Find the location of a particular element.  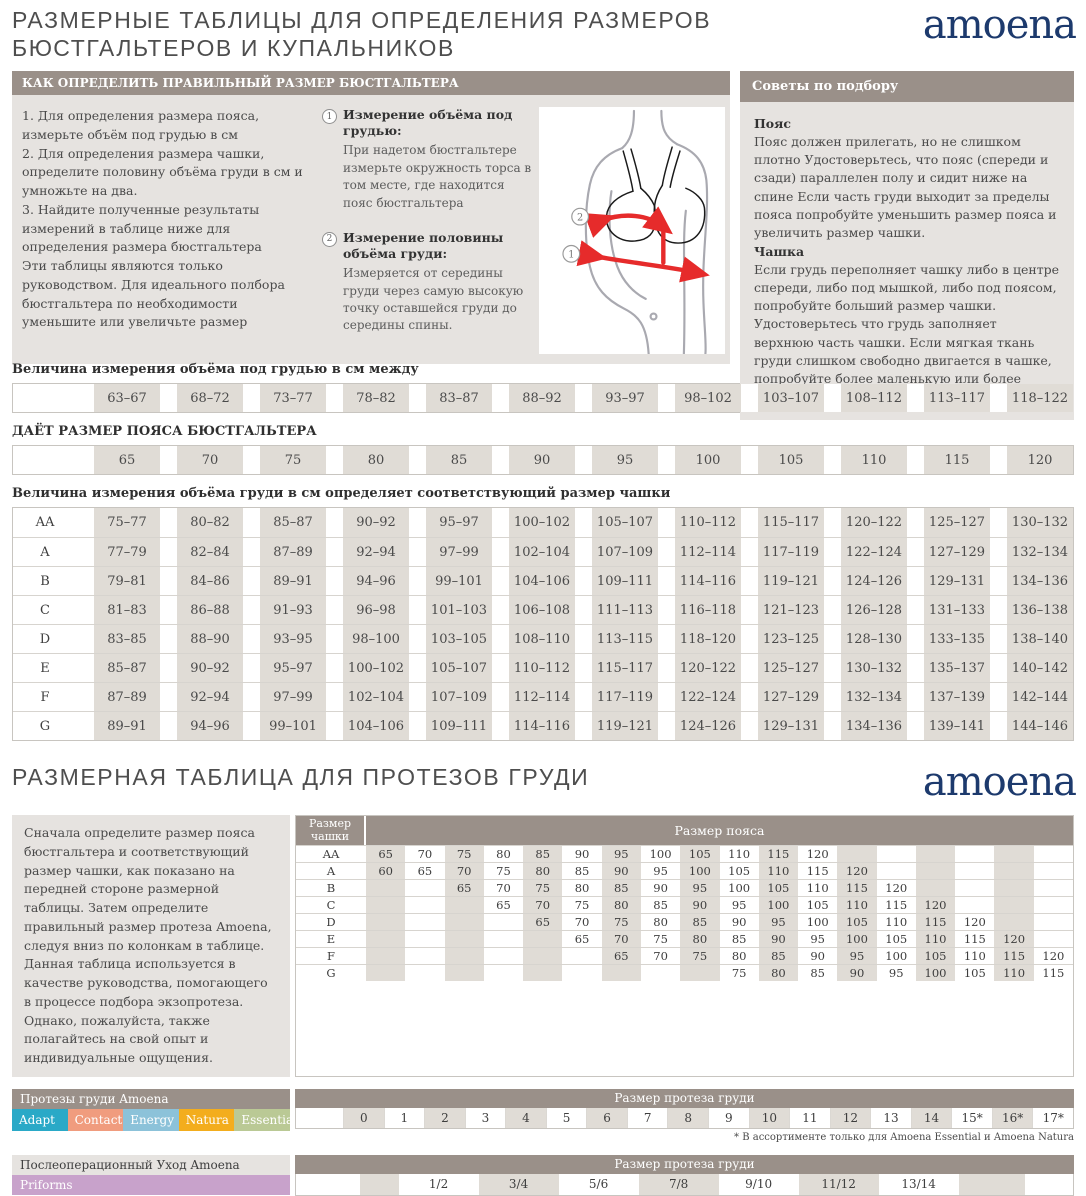

prosthesis-section-title: РАЗМЕРНАЯ ТАБЛИЦА ДЛЯ ПРОТЕЗОВ ГРУДИ is located at coordinates (301, 777).